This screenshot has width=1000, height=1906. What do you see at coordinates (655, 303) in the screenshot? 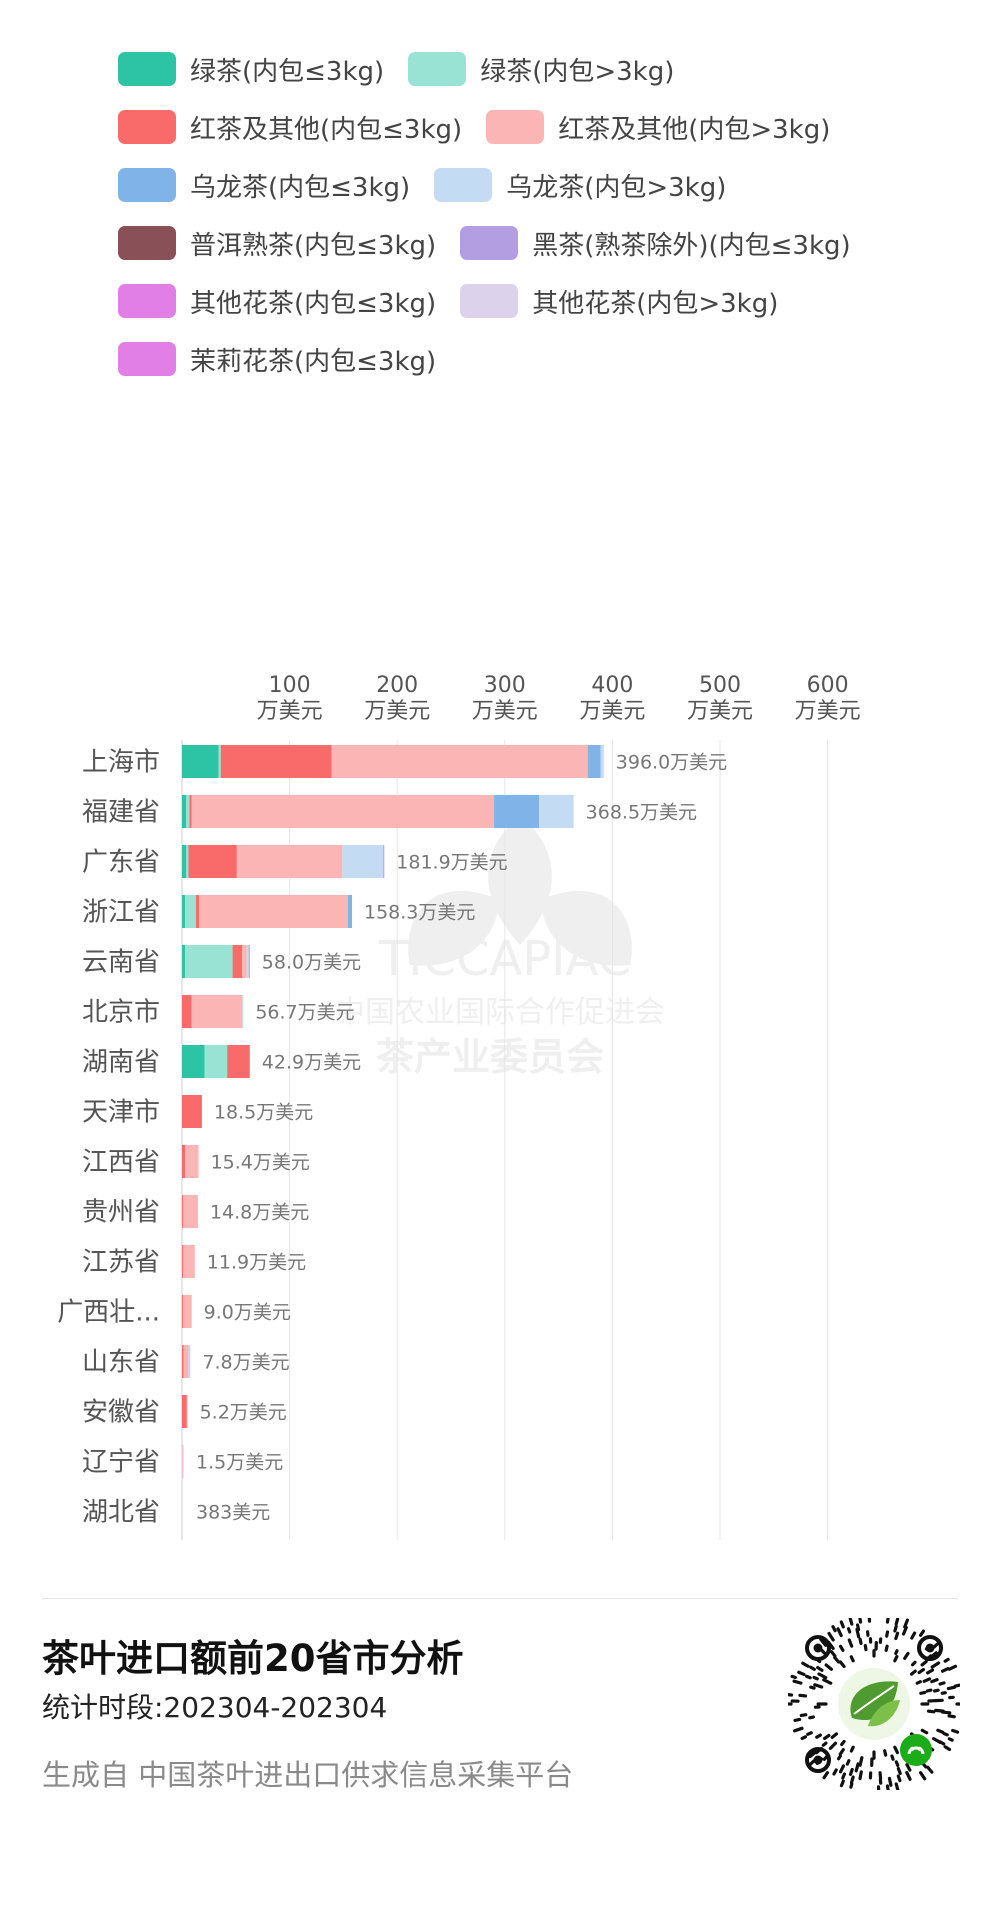
I see `legend-label: 其他花茶(内包>3kg)` at bounding box center [655, 303].